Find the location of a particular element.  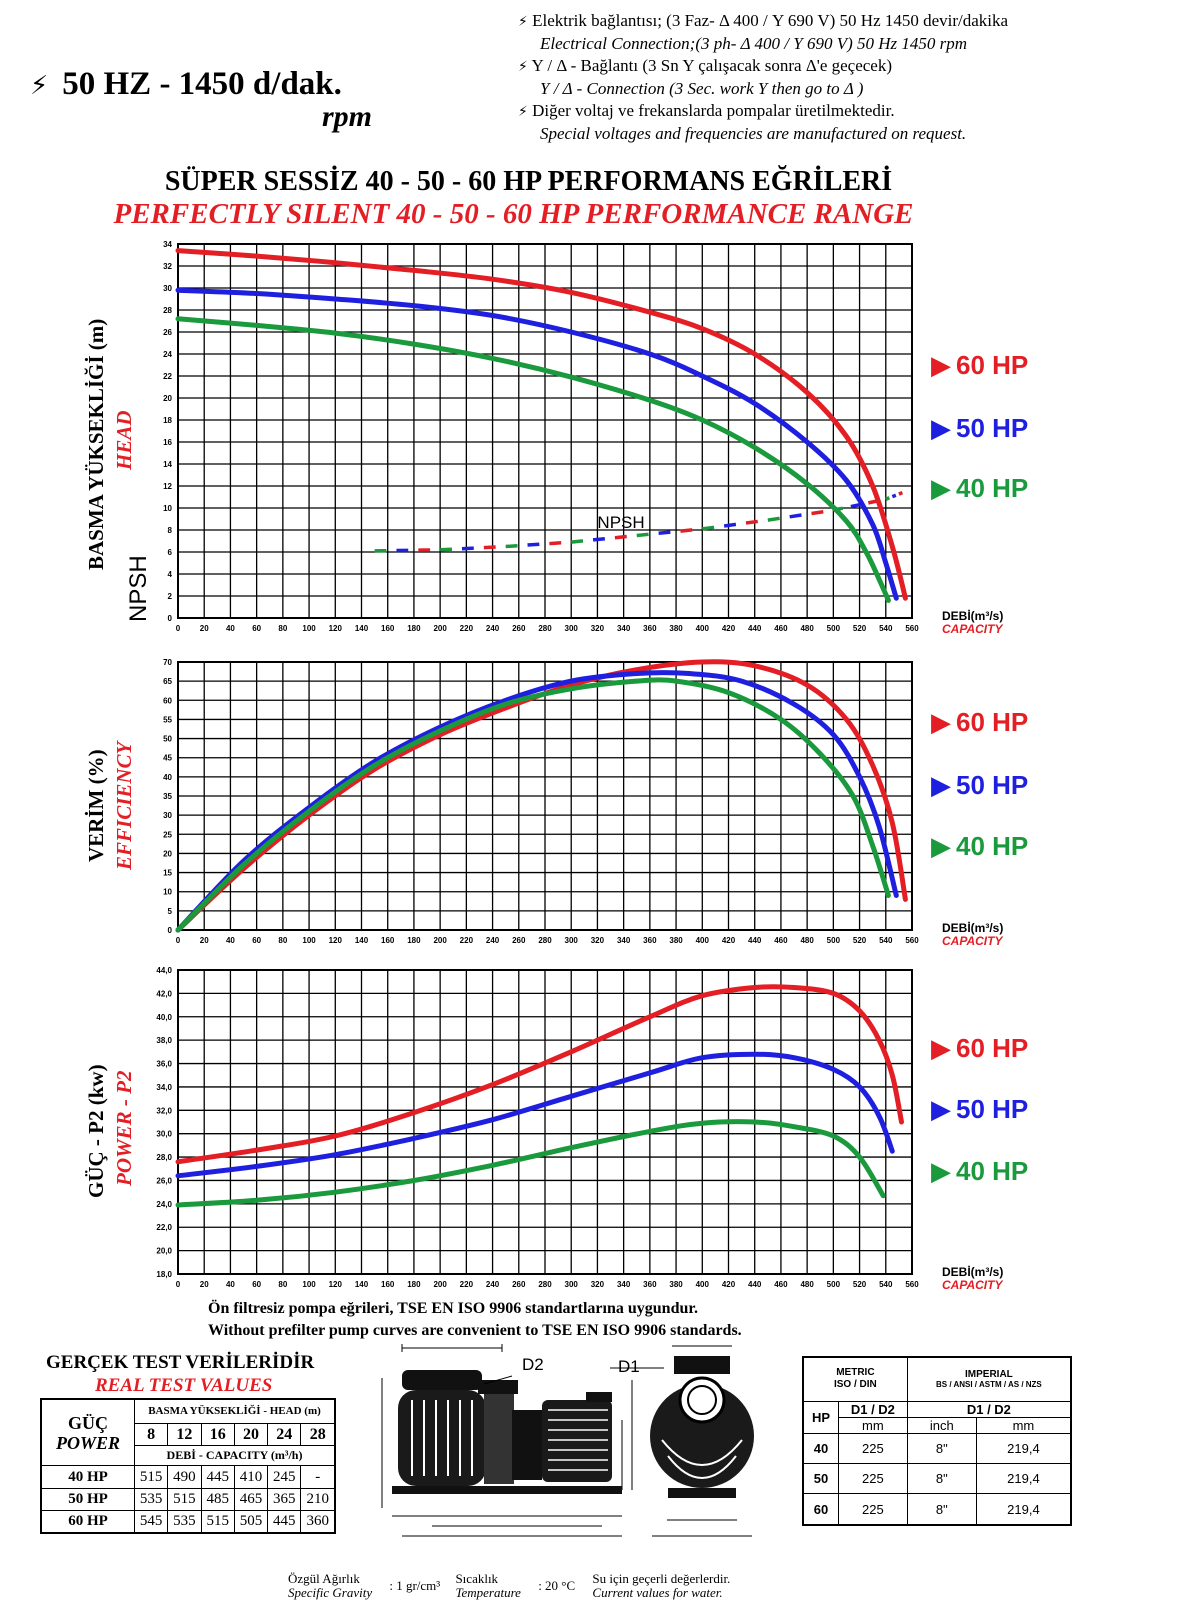

y-tick-label: 24 is located at coordinates (167, 354).